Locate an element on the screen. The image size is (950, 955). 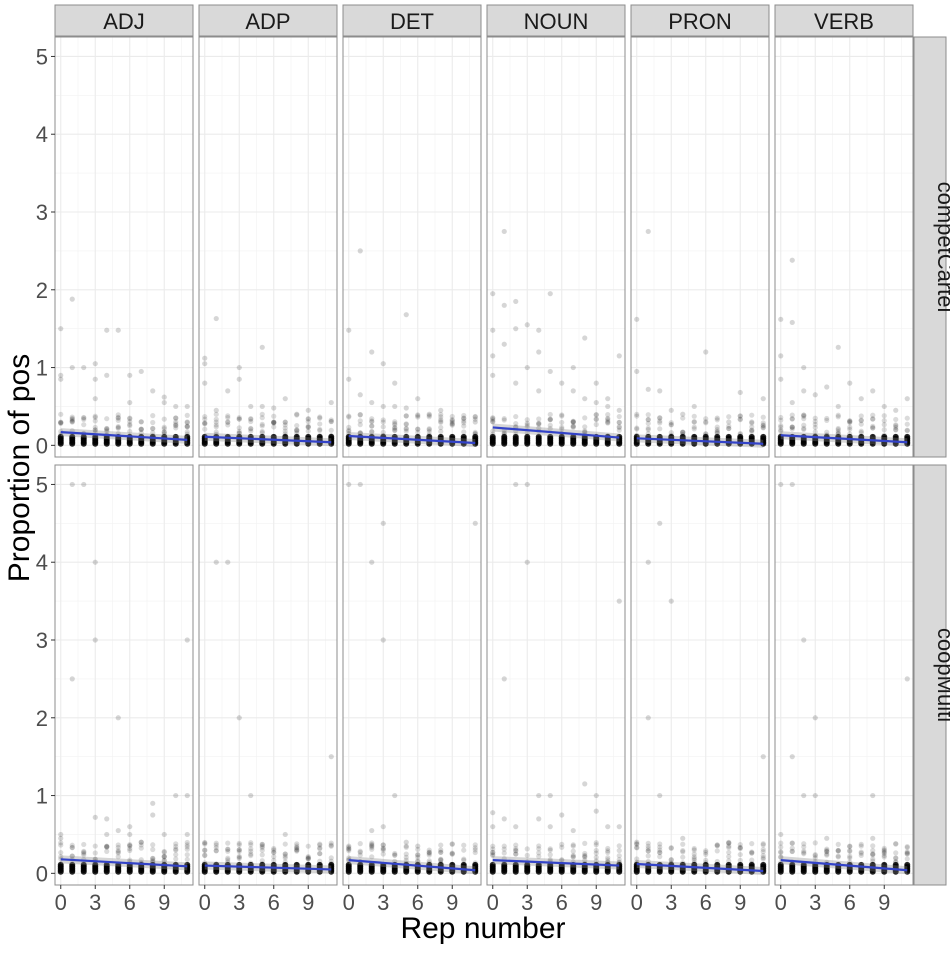
panel-background is located at coordinates (124, 247).